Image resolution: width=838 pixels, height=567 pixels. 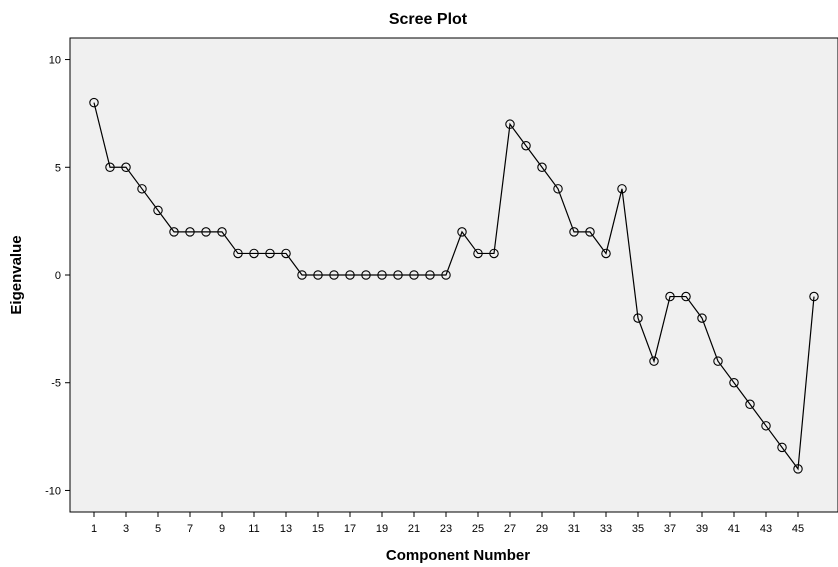 I want to click on x-tick-label: 41, so click(x=734, y=529).